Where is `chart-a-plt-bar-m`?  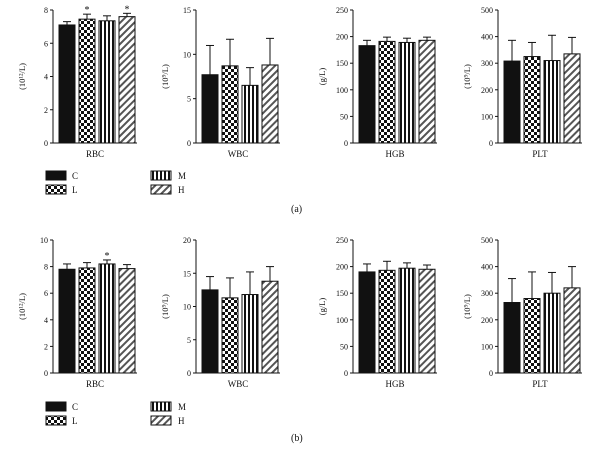
chart-a-plt-bar-m is located at coordinates (552, 102).